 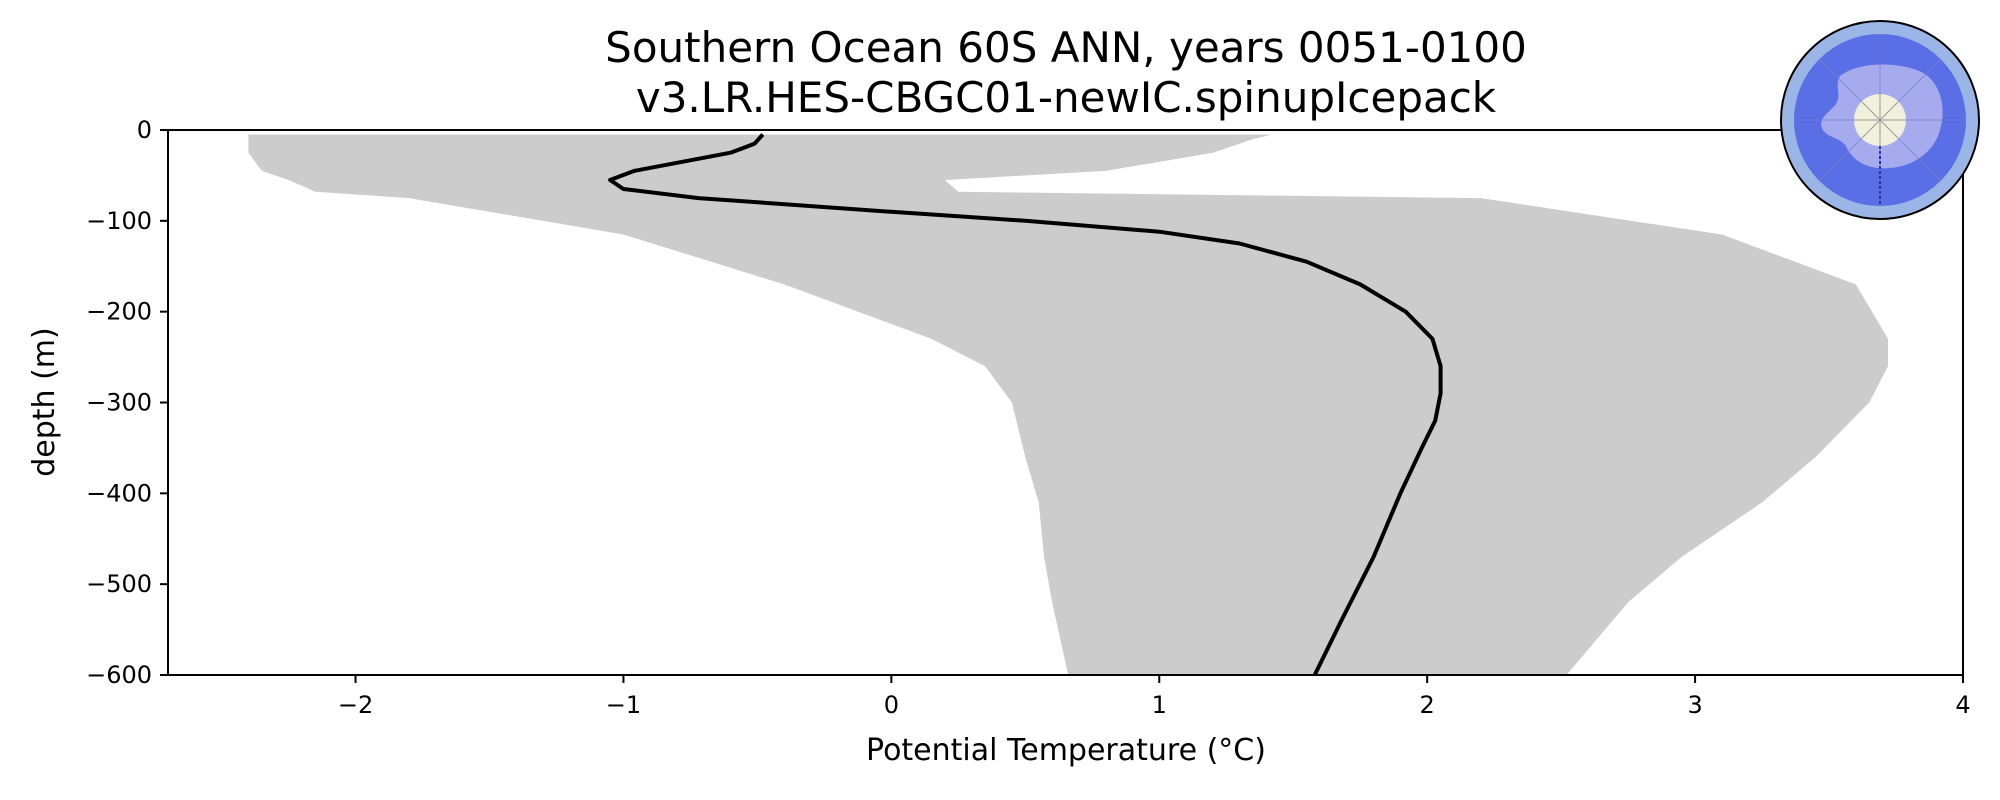 I want to click on y-axis-label: depth (m), so click(x=44, y=402).